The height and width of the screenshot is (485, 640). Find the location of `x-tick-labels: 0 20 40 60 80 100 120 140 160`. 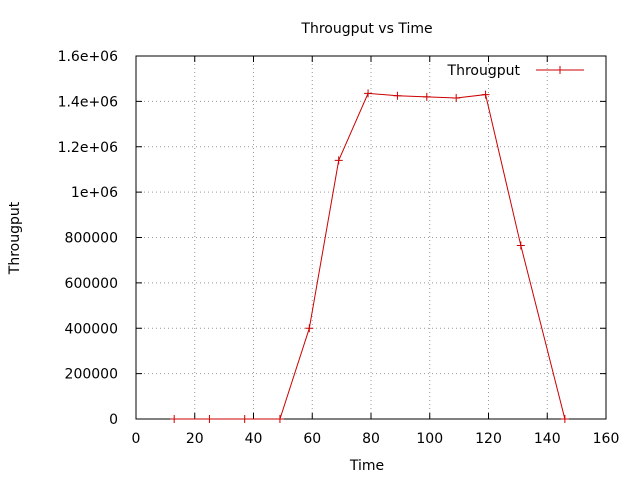

x-tick-labels: 0 20 40 60 80 100 120 140 160 is located at coordinates (376, 439).